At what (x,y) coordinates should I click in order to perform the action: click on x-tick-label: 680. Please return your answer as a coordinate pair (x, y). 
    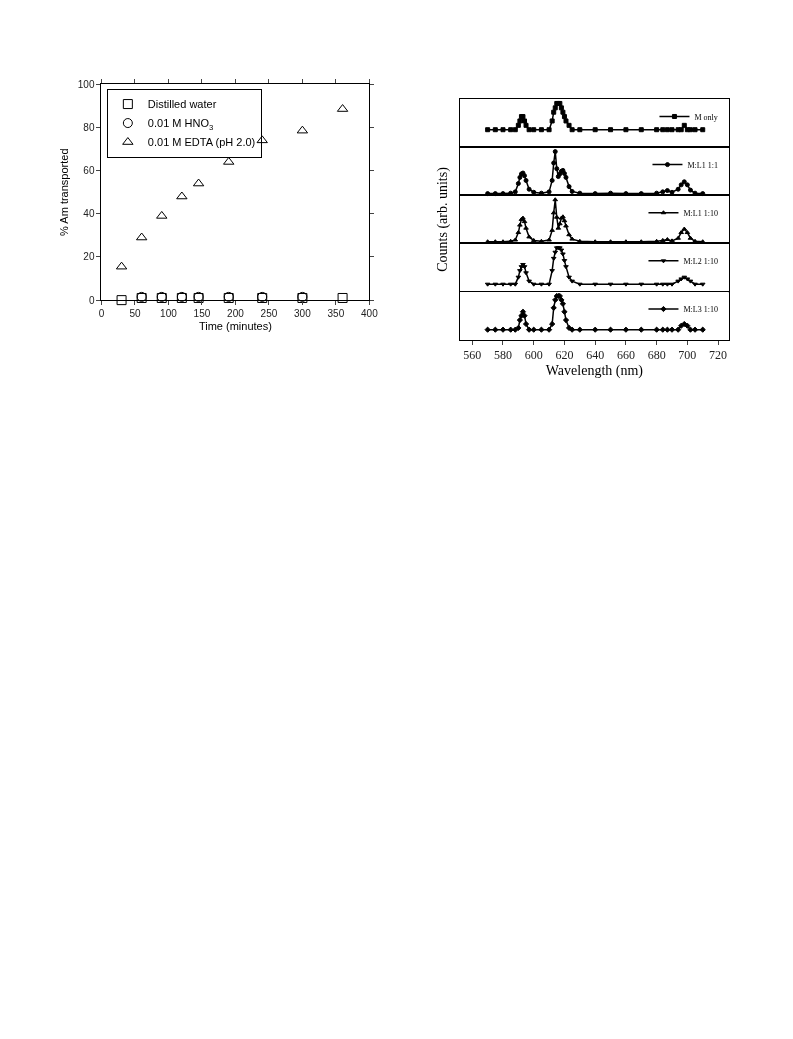
    Looking at the image, I should click on (656, 355).